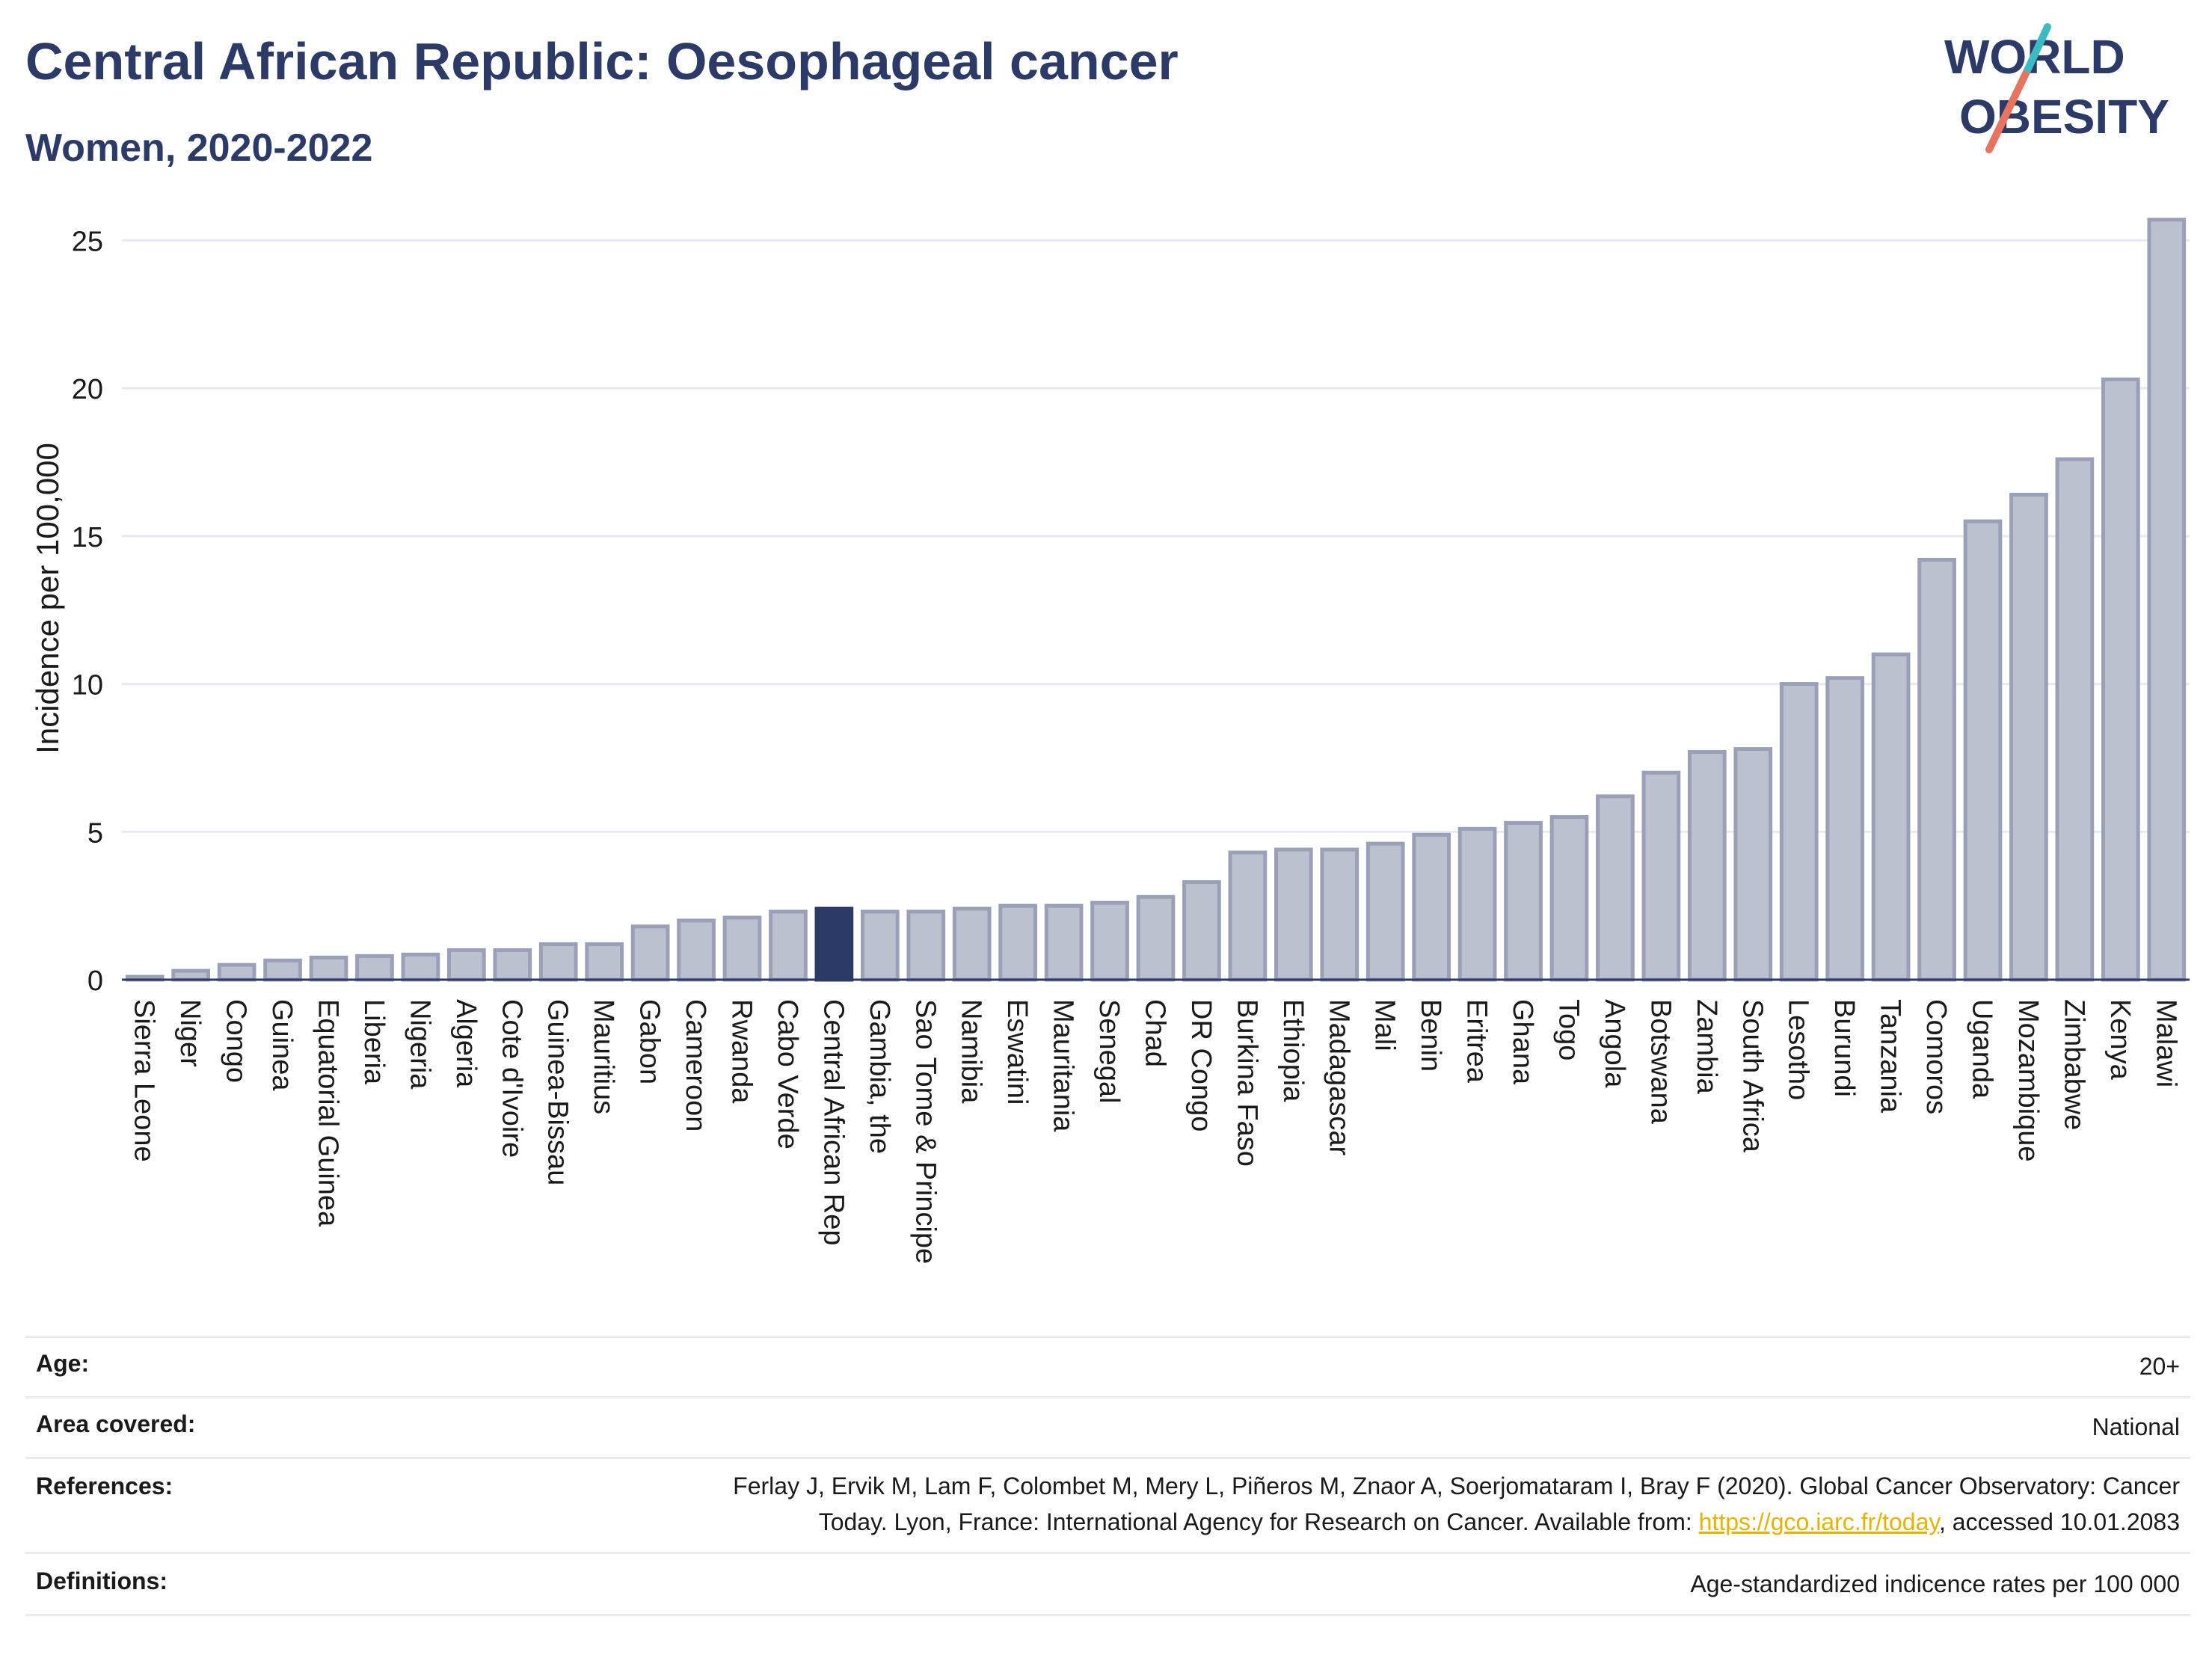 This screenshot has width=2212, height=1655. Describe the element at coordinates (374, 1042) in the screenshot. I see `x-tick-label: Liberia` at that location.